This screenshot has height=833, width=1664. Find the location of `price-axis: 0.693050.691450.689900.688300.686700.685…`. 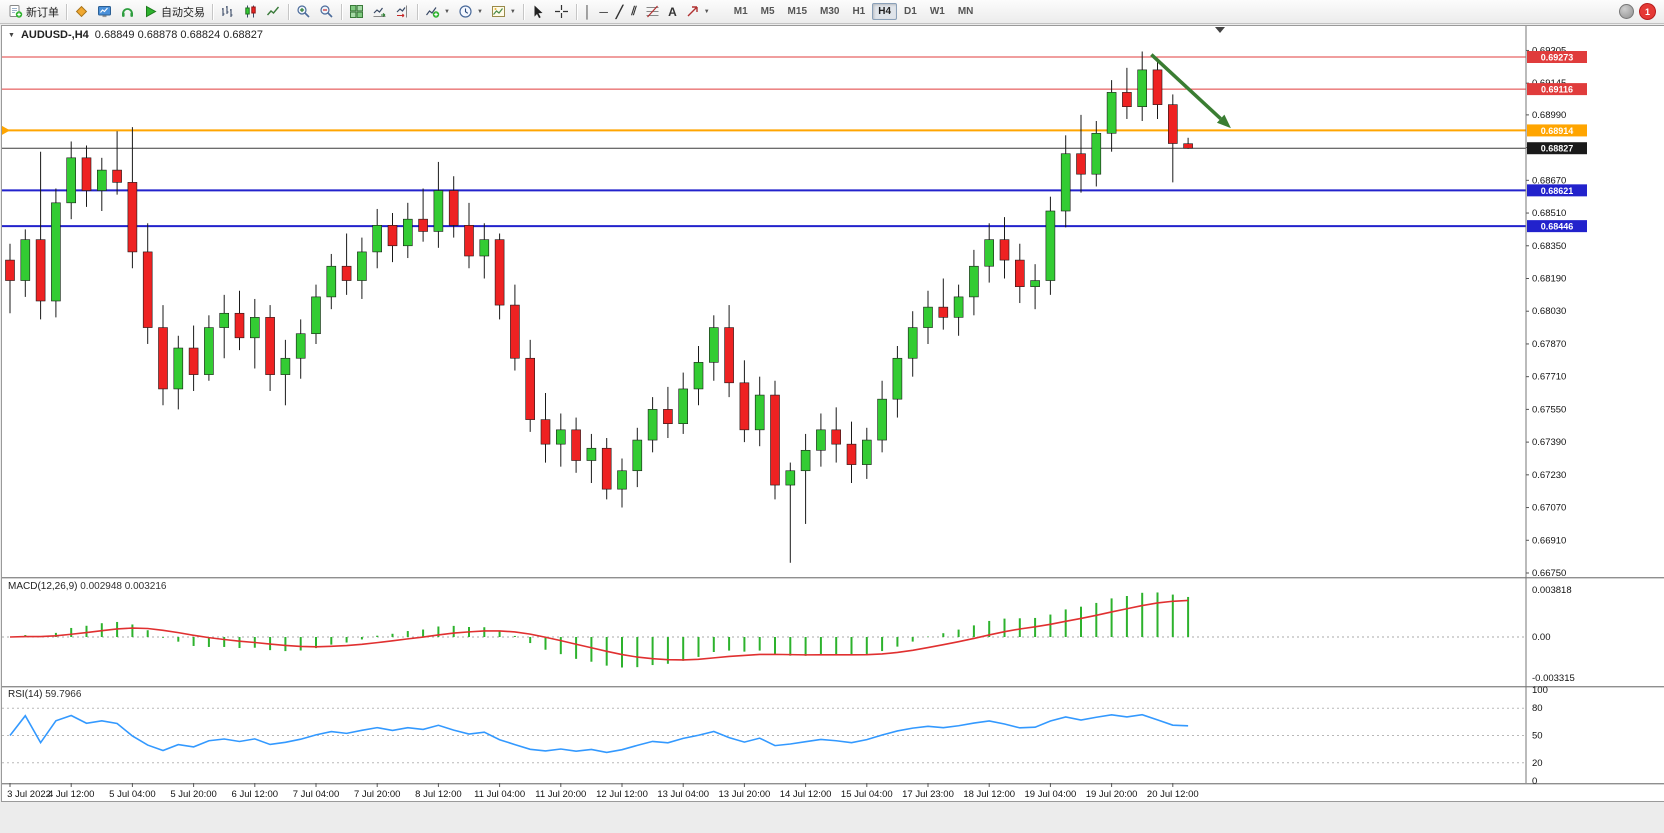

price-axis: 0.693050.691450.689900.688300.686700.685… is located at coordinates (1556, 312).